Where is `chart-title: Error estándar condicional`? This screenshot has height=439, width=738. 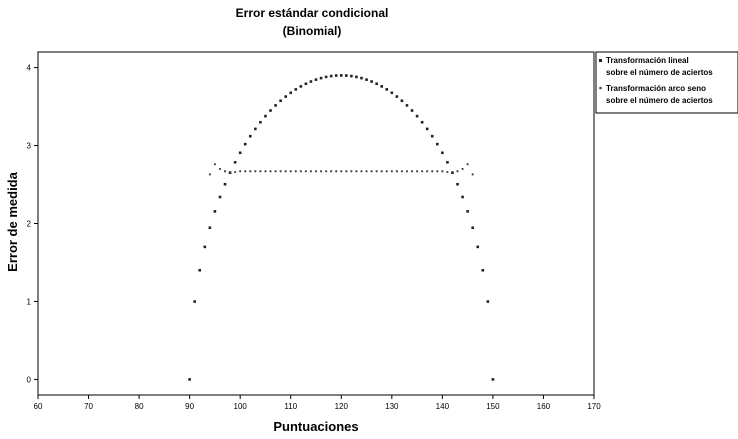
chart-title: Error estándar condicional is located at coordinates (312, 13).